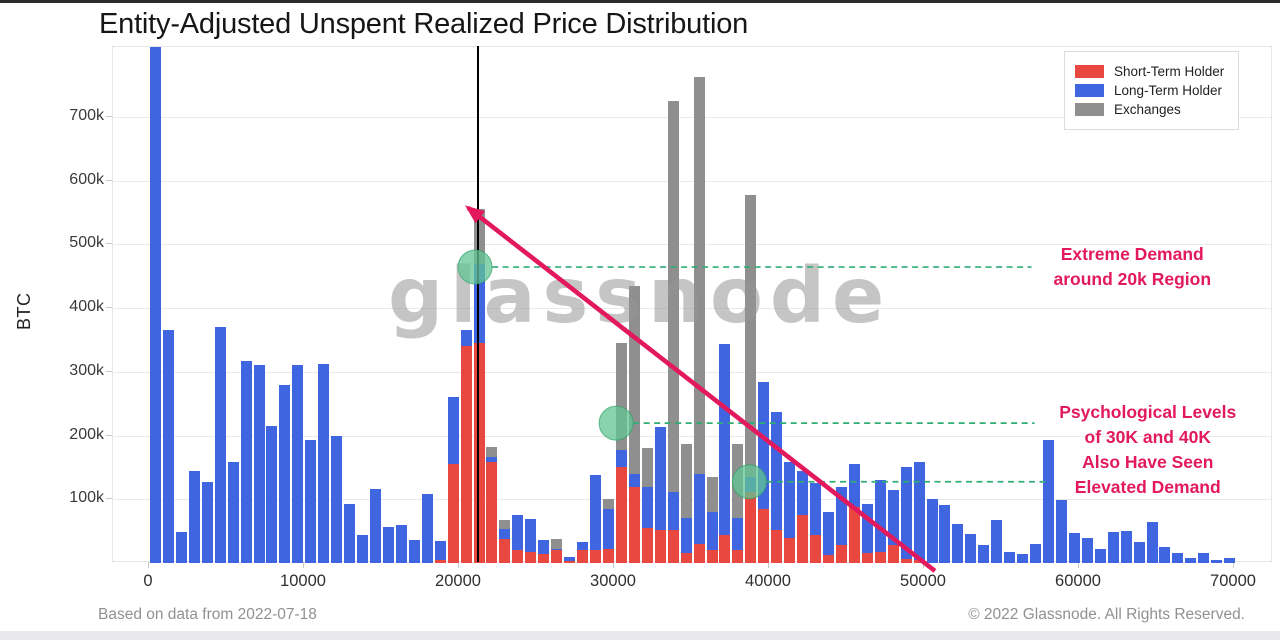 This screenshot has width=1280, height=640. I want to click on legend-label: Exchanges, so click(1147, 109).